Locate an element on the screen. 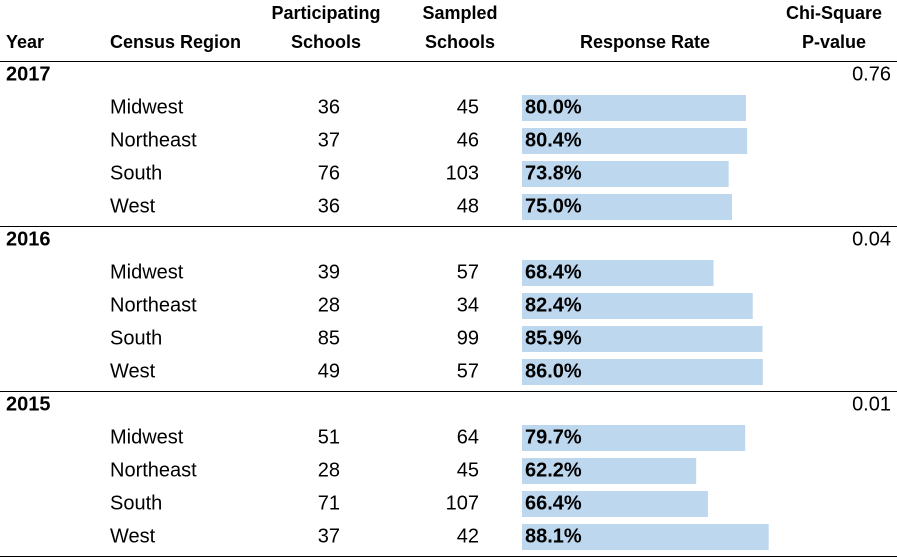  rate-label: 79.7% is located at coordinates (553, 437).